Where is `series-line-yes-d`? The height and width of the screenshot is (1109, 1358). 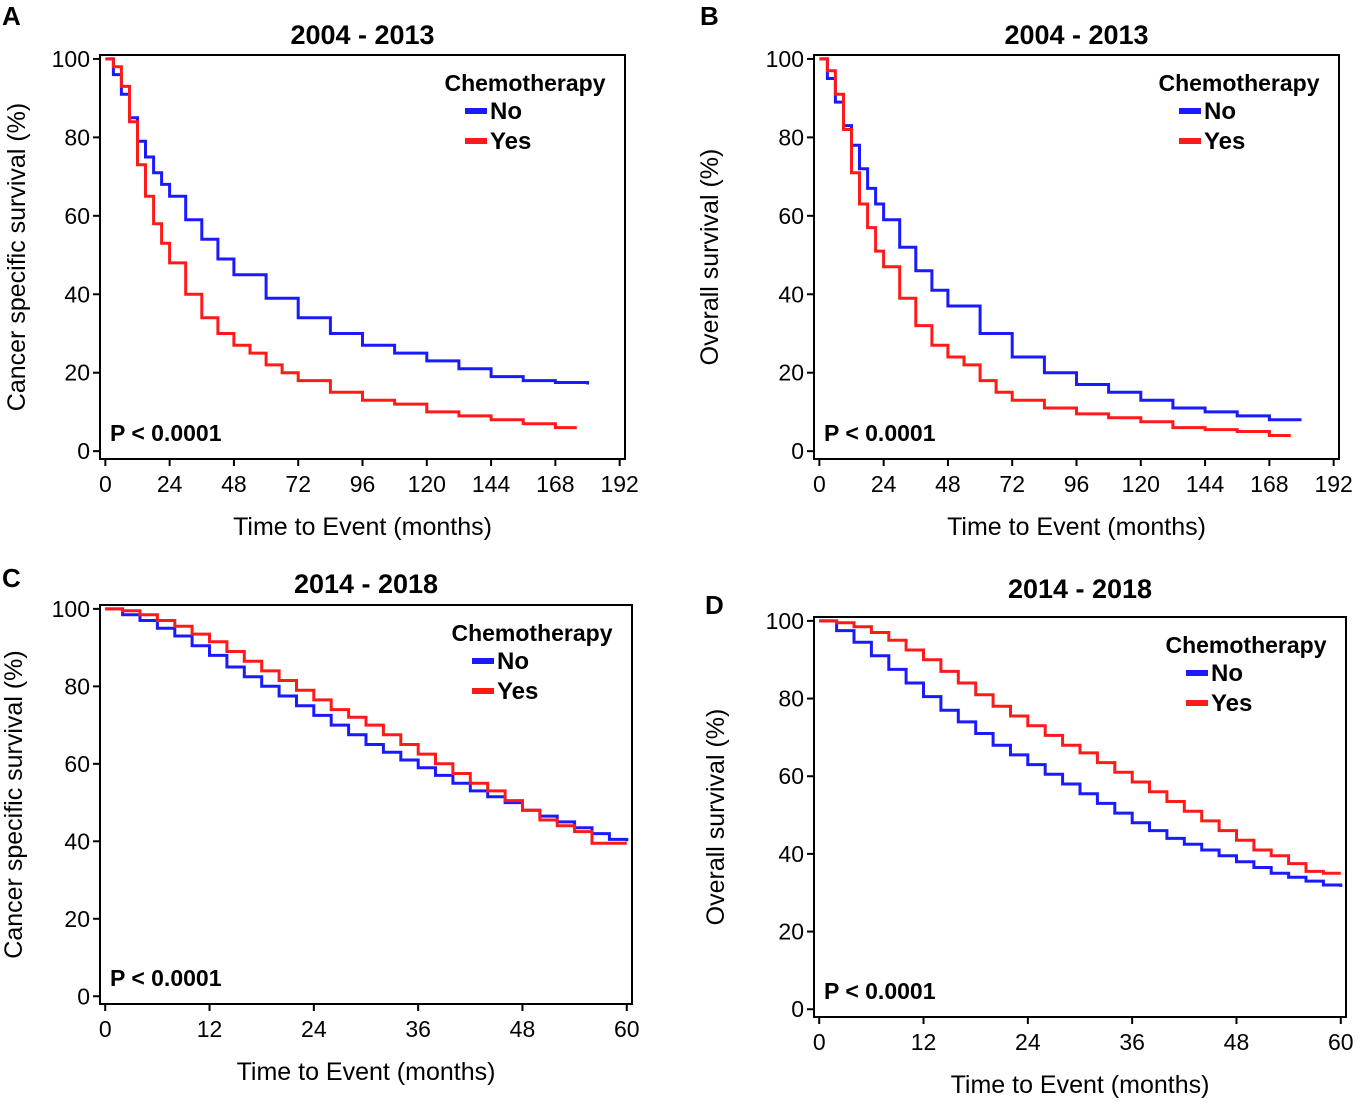 series-line-yes-d is located at coordinates (1080, 747).